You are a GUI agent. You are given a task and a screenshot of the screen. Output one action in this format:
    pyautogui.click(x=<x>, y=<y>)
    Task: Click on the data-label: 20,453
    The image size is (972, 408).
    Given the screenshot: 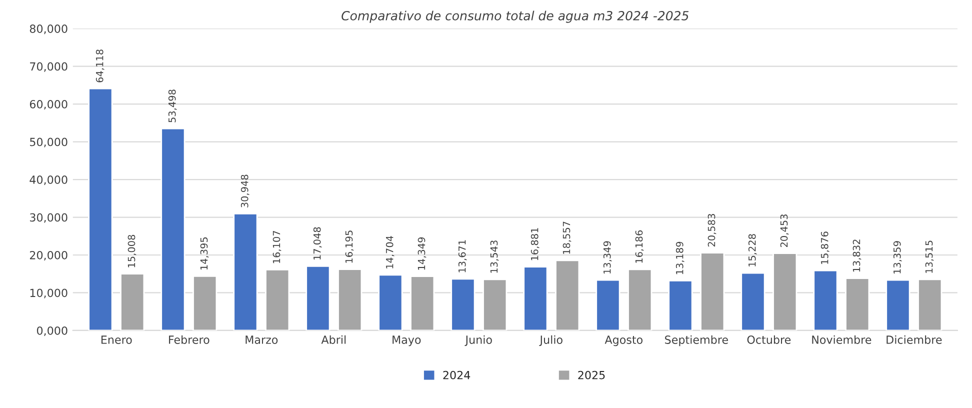 What is the action you would take?
    pyautogui.click(x=784, y=231)
    